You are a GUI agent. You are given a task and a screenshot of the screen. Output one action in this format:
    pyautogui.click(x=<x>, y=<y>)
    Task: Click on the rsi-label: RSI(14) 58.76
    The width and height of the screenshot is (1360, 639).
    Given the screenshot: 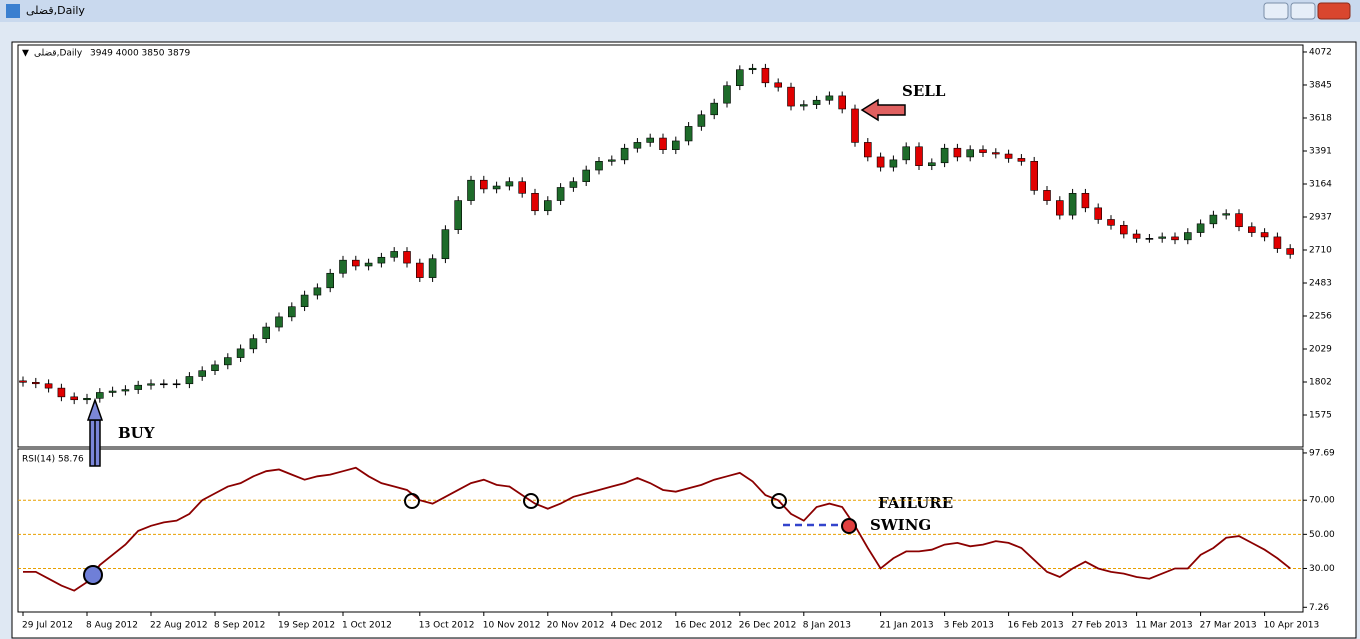 What is the action you would take?
    pyautogui.click(x=53, y=460)
    